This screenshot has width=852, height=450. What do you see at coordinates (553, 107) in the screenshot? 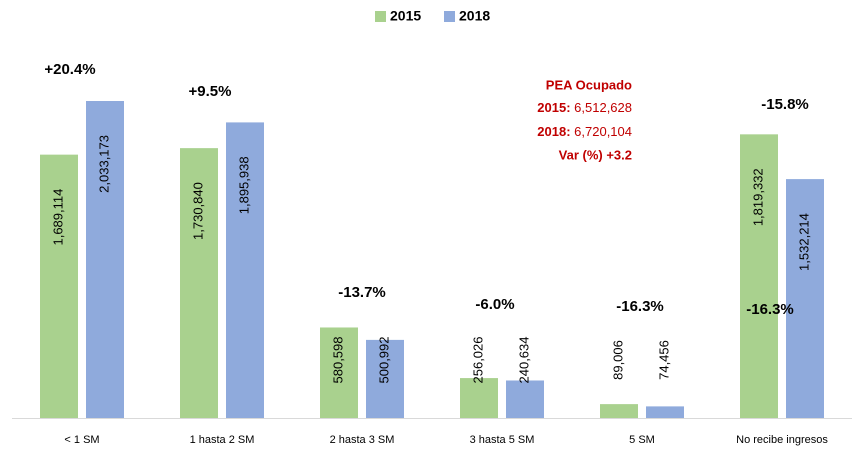
I see `box-label: 2015:` at bounding box center [553, 107].